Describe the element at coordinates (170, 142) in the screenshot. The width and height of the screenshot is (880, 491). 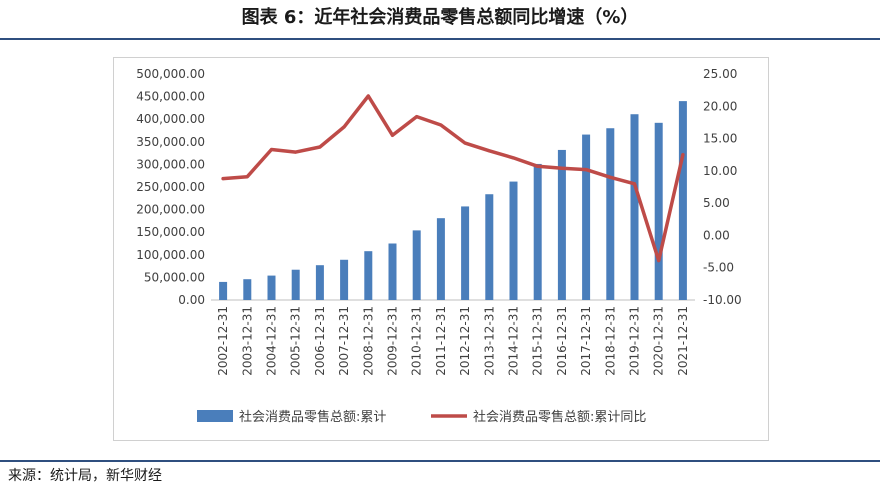
I see `y-left-tick-label: 350,000.00` at that location.